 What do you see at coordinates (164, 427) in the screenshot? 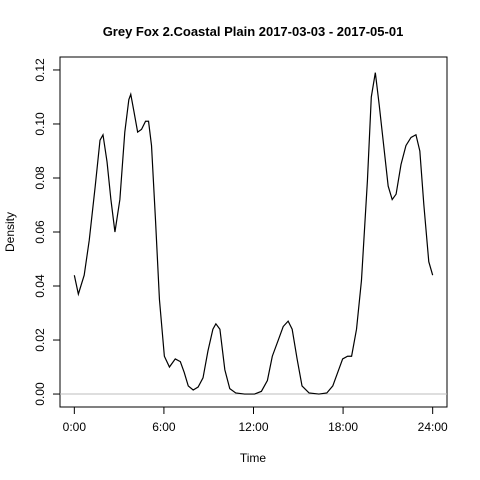
I see `x-tick-label: 6:00` at bounding box center [164, 427].